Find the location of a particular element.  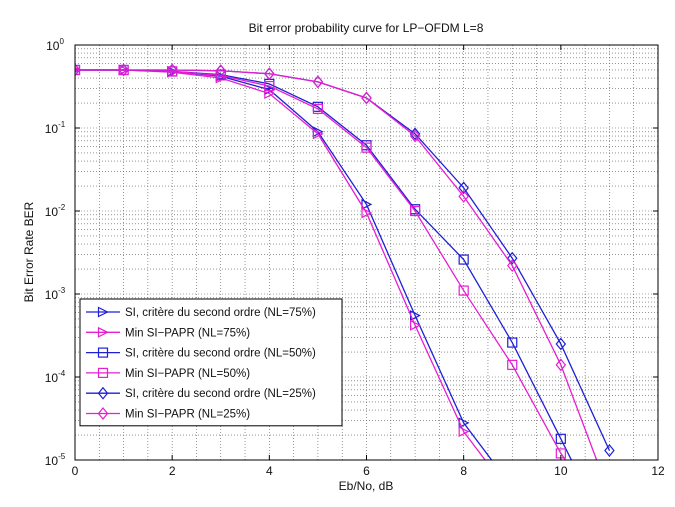

legend-entry: Min SI−PAPR (NL=50%) is located at coordinates (187, 374).